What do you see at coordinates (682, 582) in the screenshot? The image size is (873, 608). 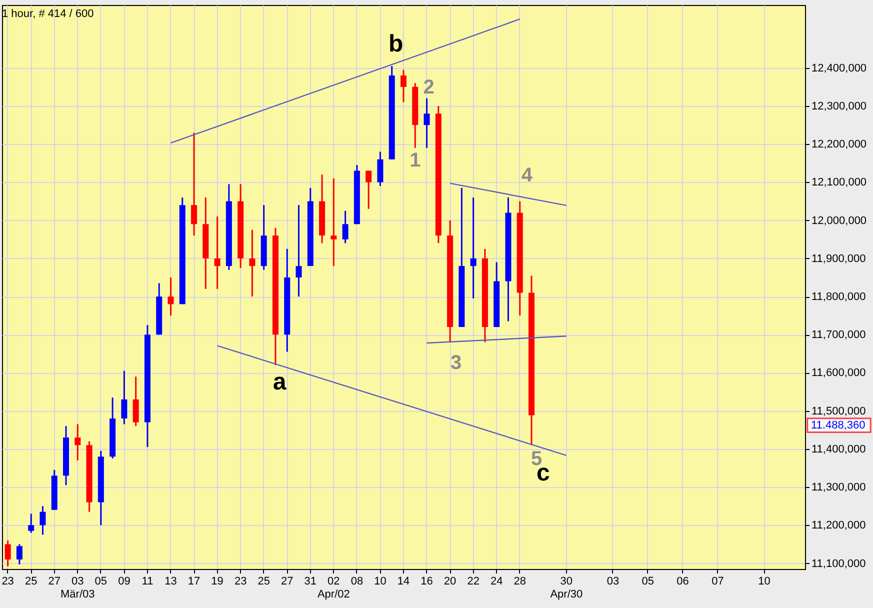 I see `x-tick-label: 06` at bounding box center [682, 582].